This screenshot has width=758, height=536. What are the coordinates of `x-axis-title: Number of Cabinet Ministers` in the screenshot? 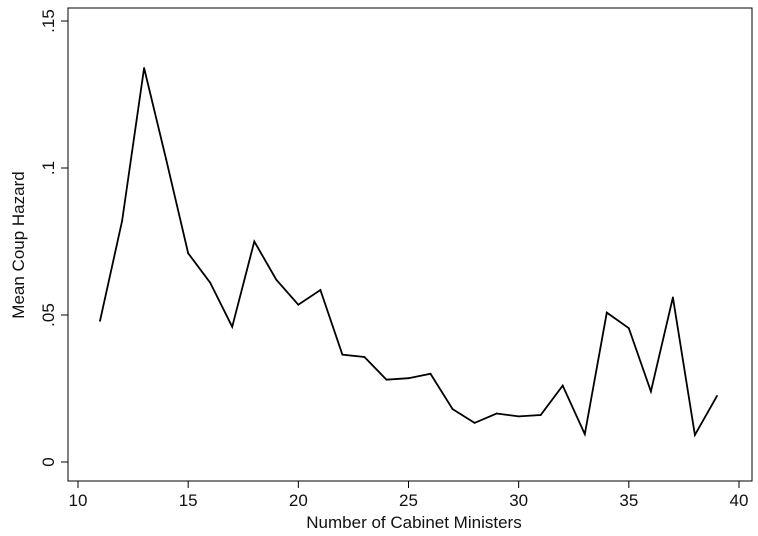 It's located at (413, 522).